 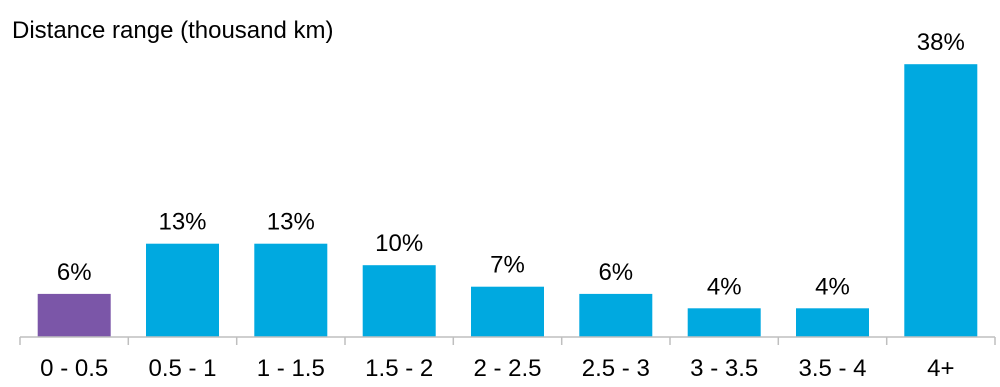 I want to click on data-label-9: 38%, so click(x=941, y=42).